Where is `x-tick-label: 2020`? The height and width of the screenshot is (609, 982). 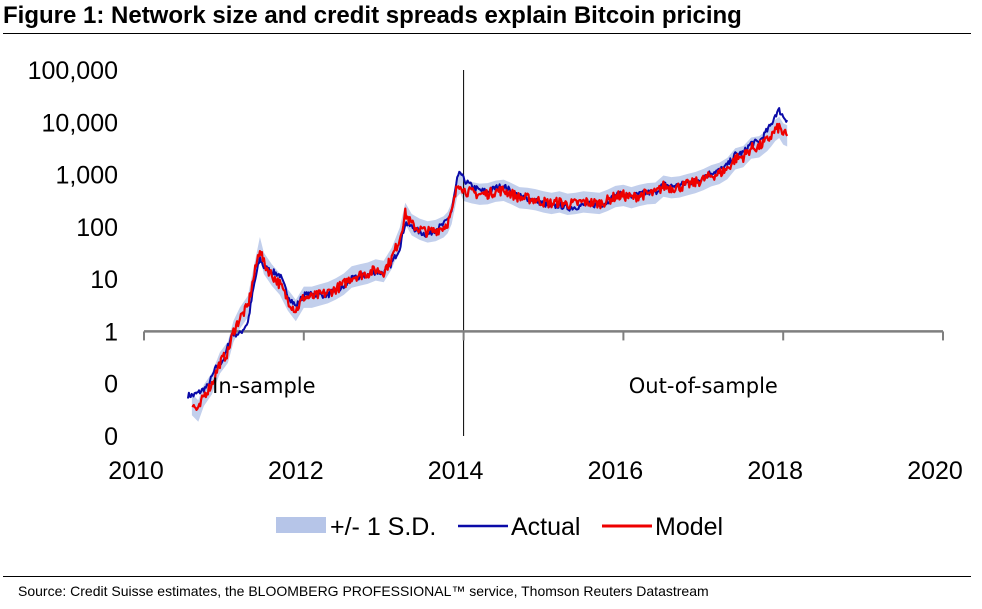 x-tick-label: 2020 is located at coordinates (935, 471).